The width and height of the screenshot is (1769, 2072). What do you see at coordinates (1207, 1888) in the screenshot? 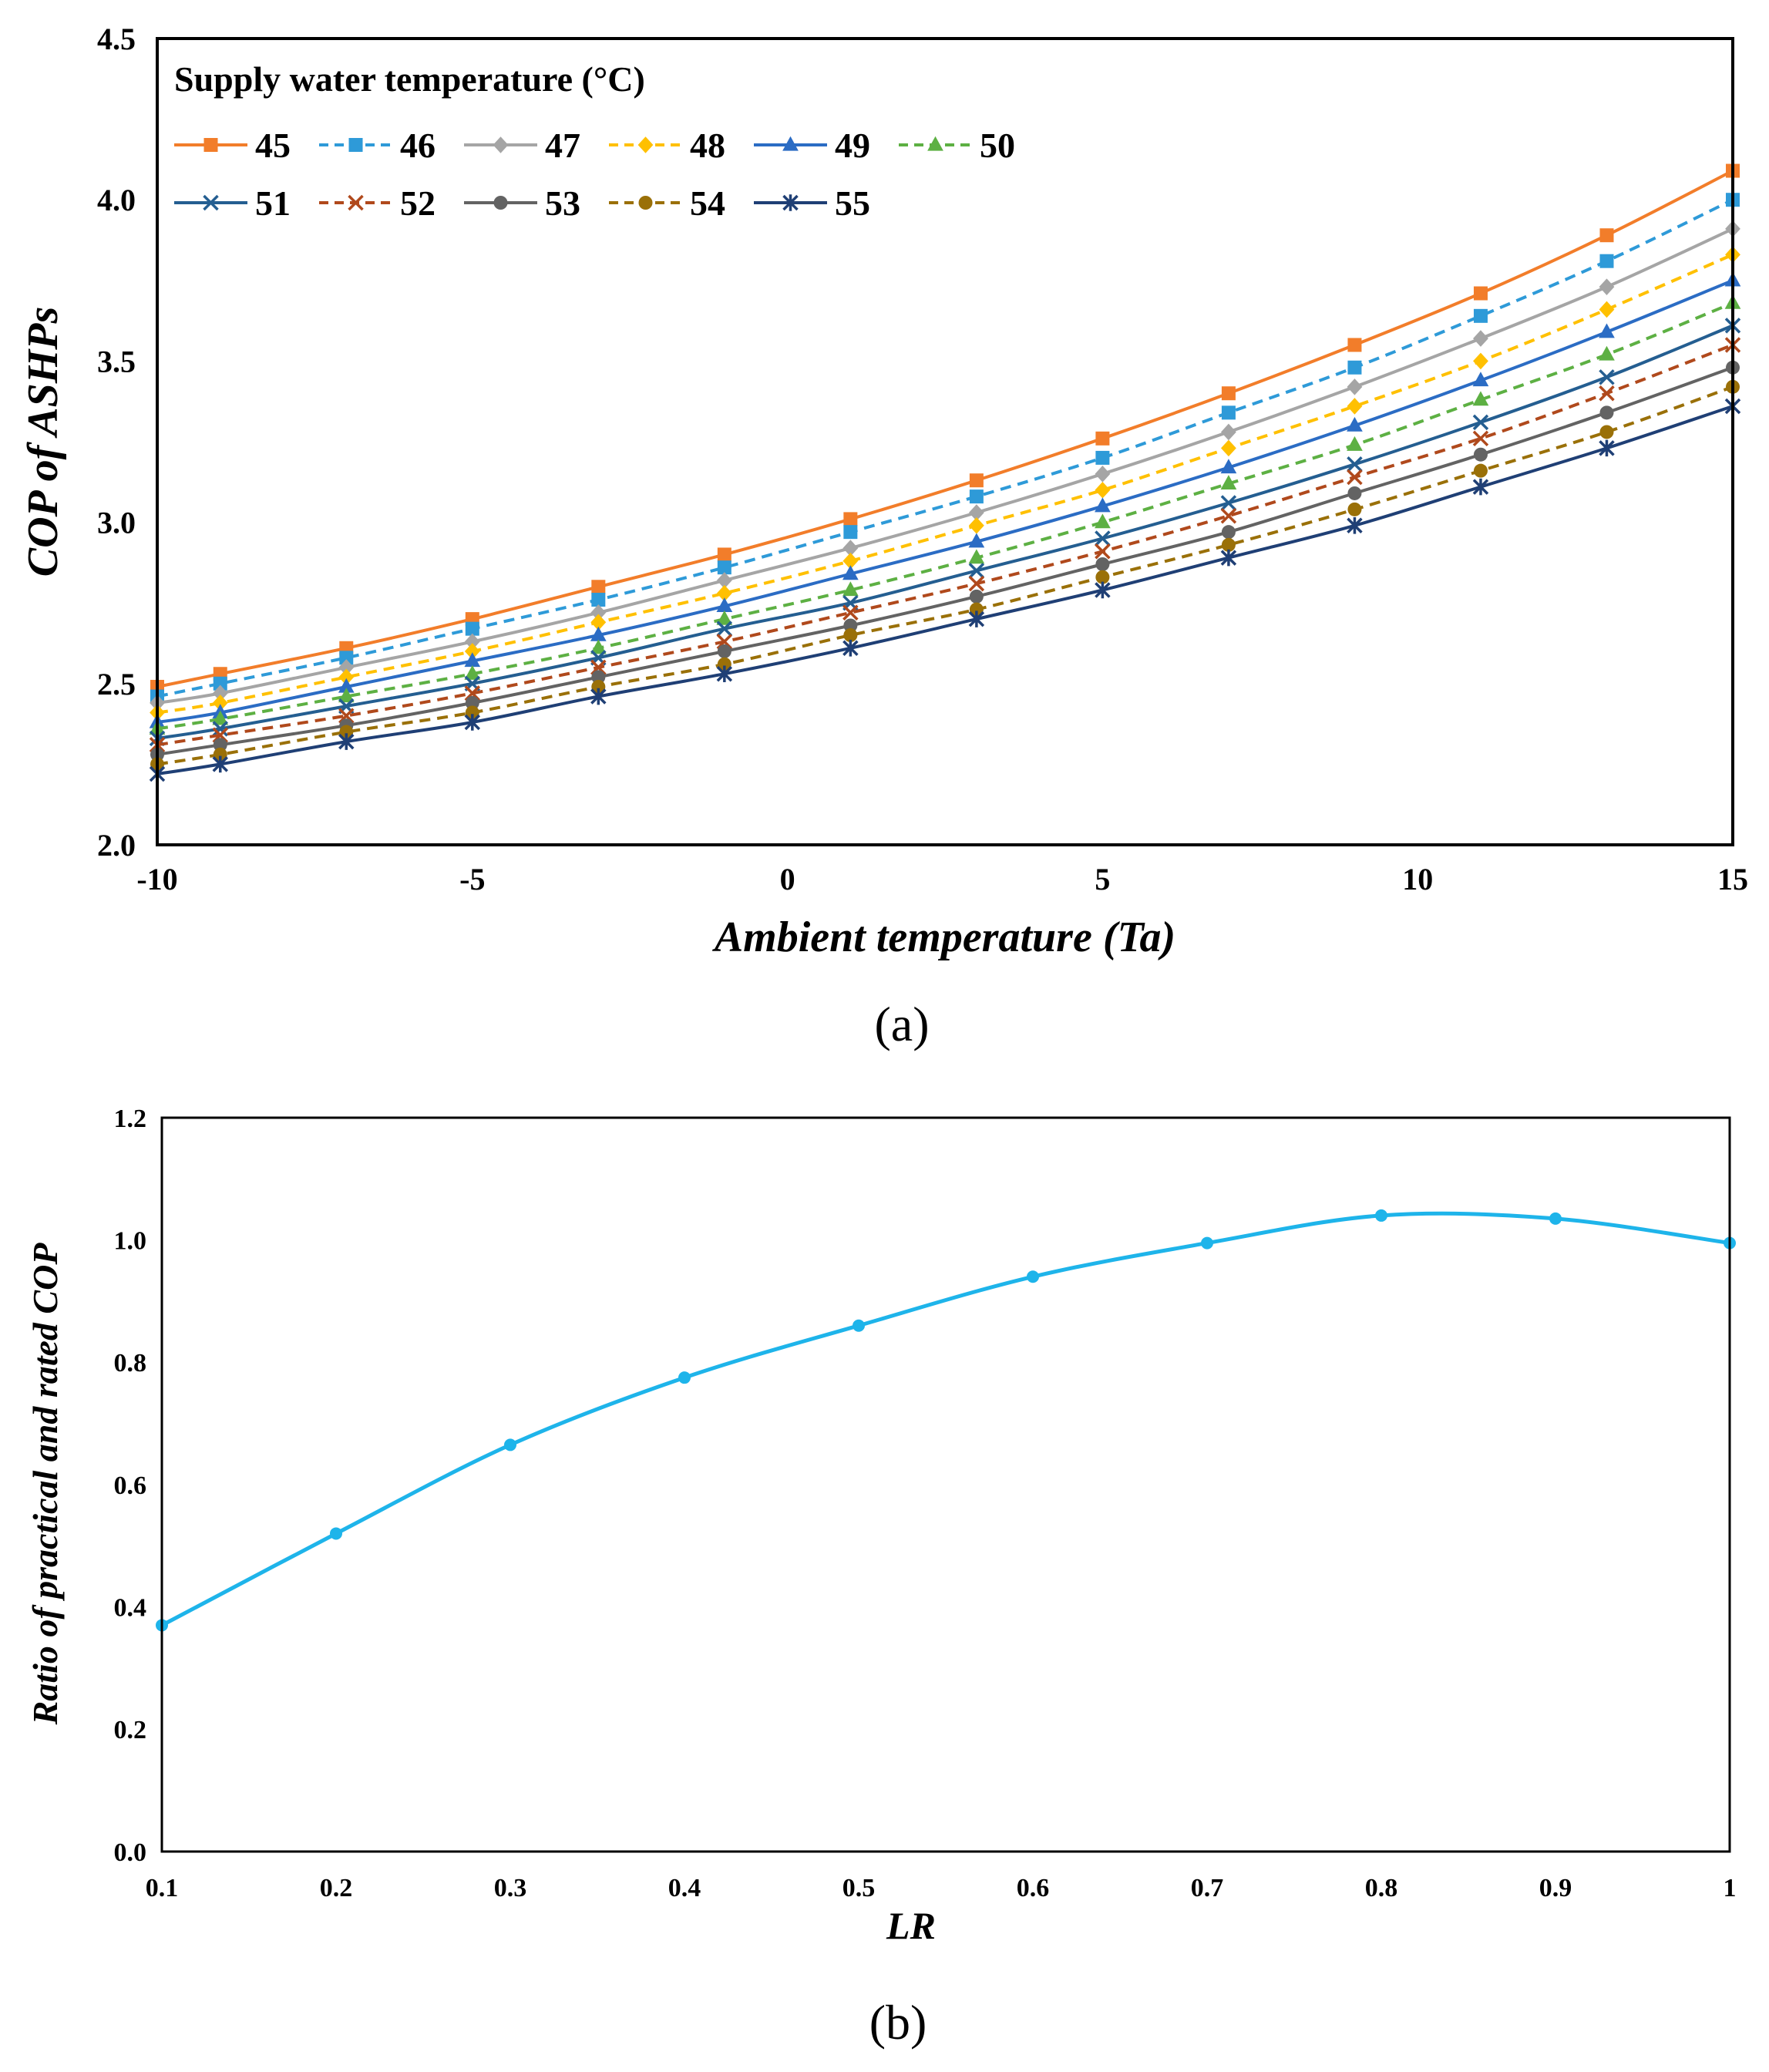
I see `x-tick-label: 0.7` at bounding box center [1207, 1888].